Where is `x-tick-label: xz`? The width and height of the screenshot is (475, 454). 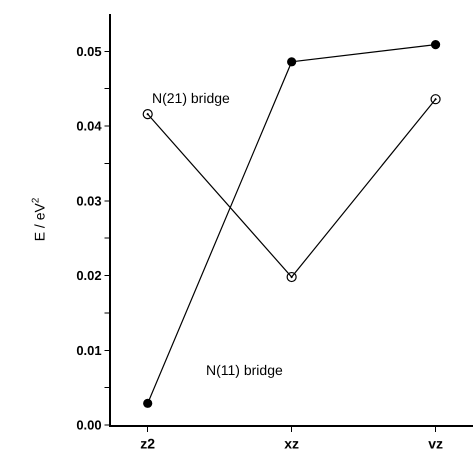
x-tick-label: xz is located at coordinates (292, 444).